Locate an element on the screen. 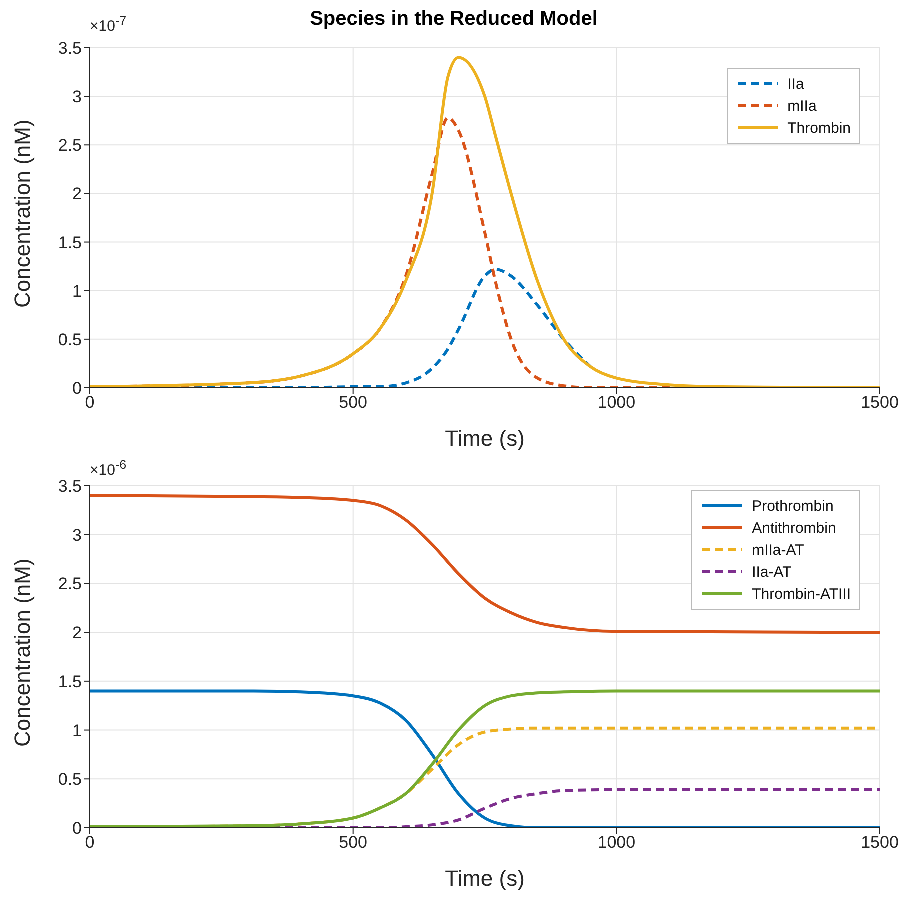 Image resolution: width=908 pixels, height=922 pixels. legend-label: Antithrombin is located at coordinates (794, 528).